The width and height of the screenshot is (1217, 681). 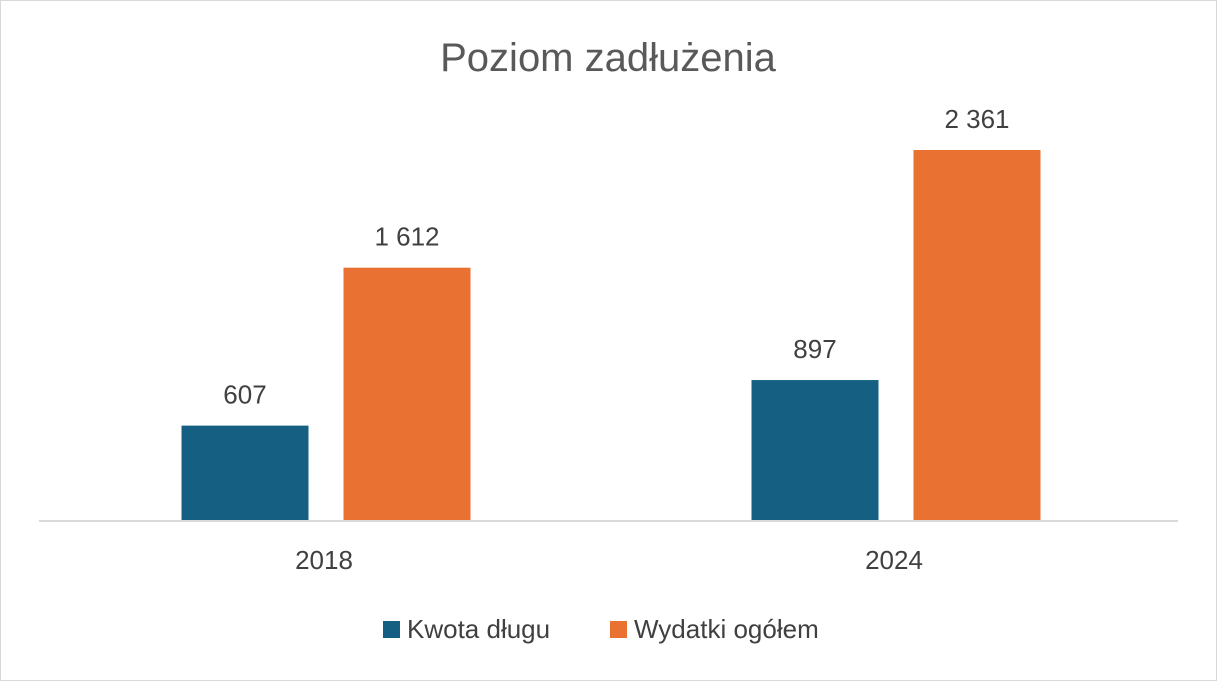 I want to click on data-label-kwota-dlugu-2024: 897, so click(x=814, y=349).